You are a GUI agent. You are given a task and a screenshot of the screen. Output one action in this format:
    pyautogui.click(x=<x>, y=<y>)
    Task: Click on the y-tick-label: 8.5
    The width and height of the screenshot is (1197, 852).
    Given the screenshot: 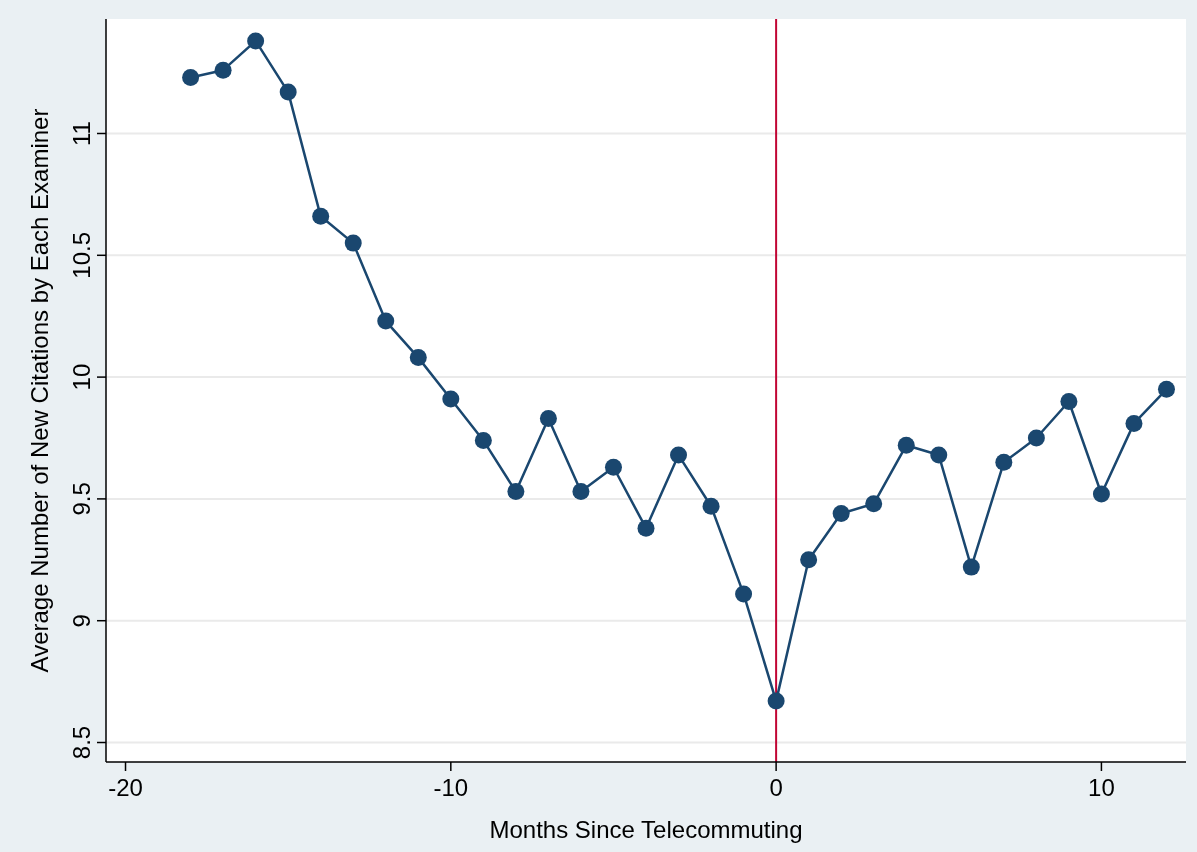 What is the action you would take?
    pyautogui.click(x=81, y=742)
    